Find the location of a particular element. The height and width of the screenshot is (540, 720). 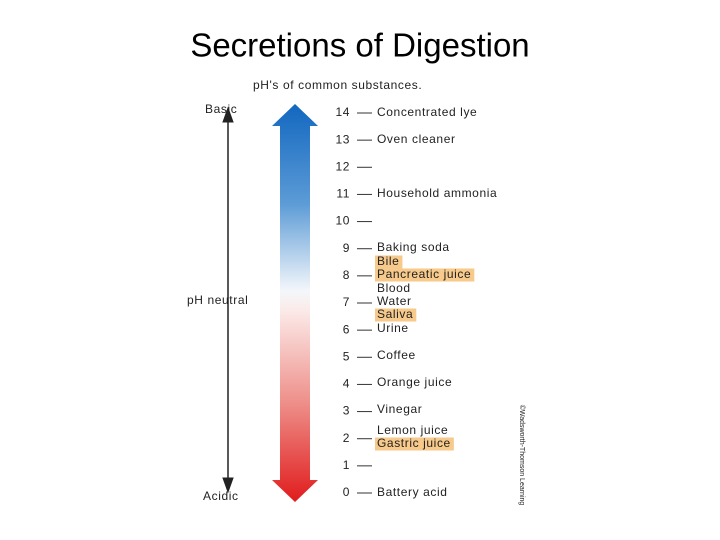

neutral-label: pH neutral is located at coordinates (217, 300).